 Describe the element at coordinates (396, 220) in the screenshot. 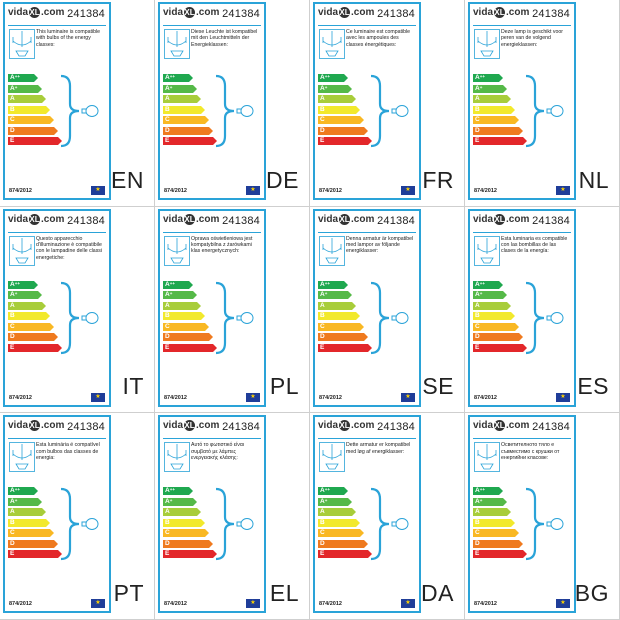

I see `product-code: 241384` at that location.